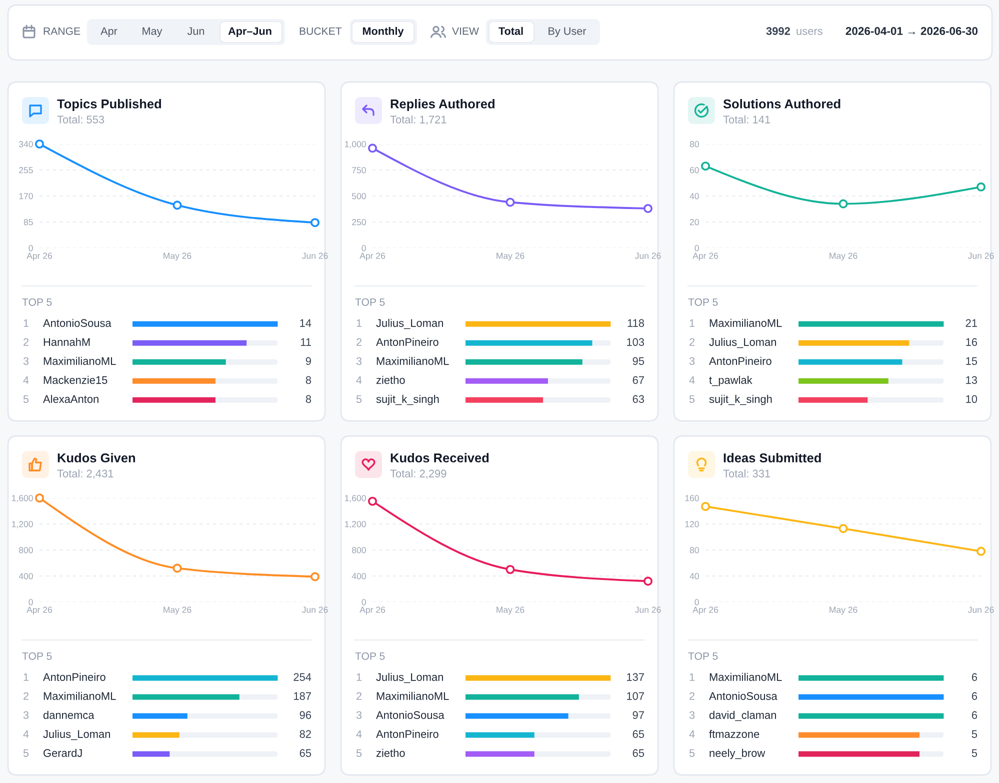  What do you see at coordinates (67, 342) in the screenshot?
I see `y-tick-label: HannahM` at bounding box center [67, 342].